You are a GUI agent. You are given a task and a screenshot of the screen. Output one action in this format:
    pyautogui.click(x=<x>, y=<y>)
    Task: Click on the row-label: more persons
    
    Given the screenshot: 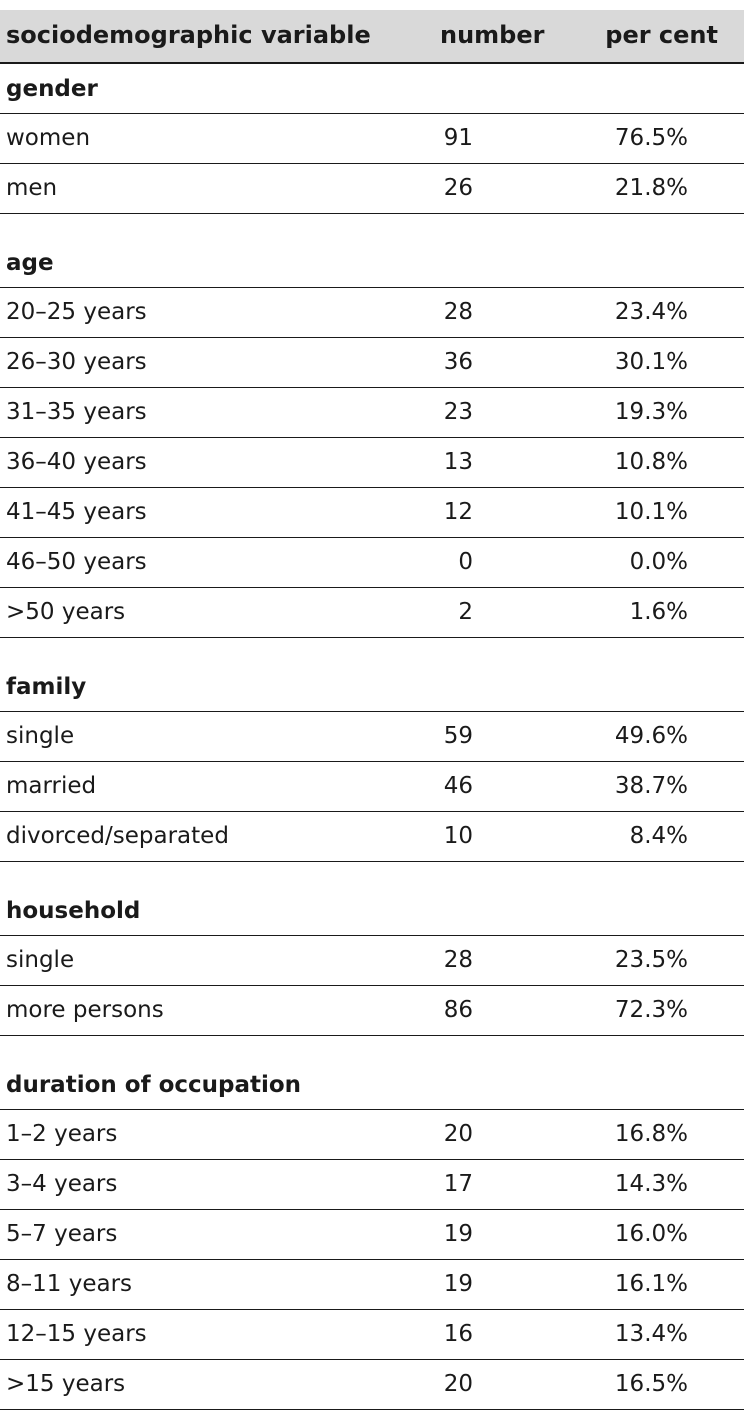 What is the action you would take?
    pyautogui.click(x=85, y=1010)
    